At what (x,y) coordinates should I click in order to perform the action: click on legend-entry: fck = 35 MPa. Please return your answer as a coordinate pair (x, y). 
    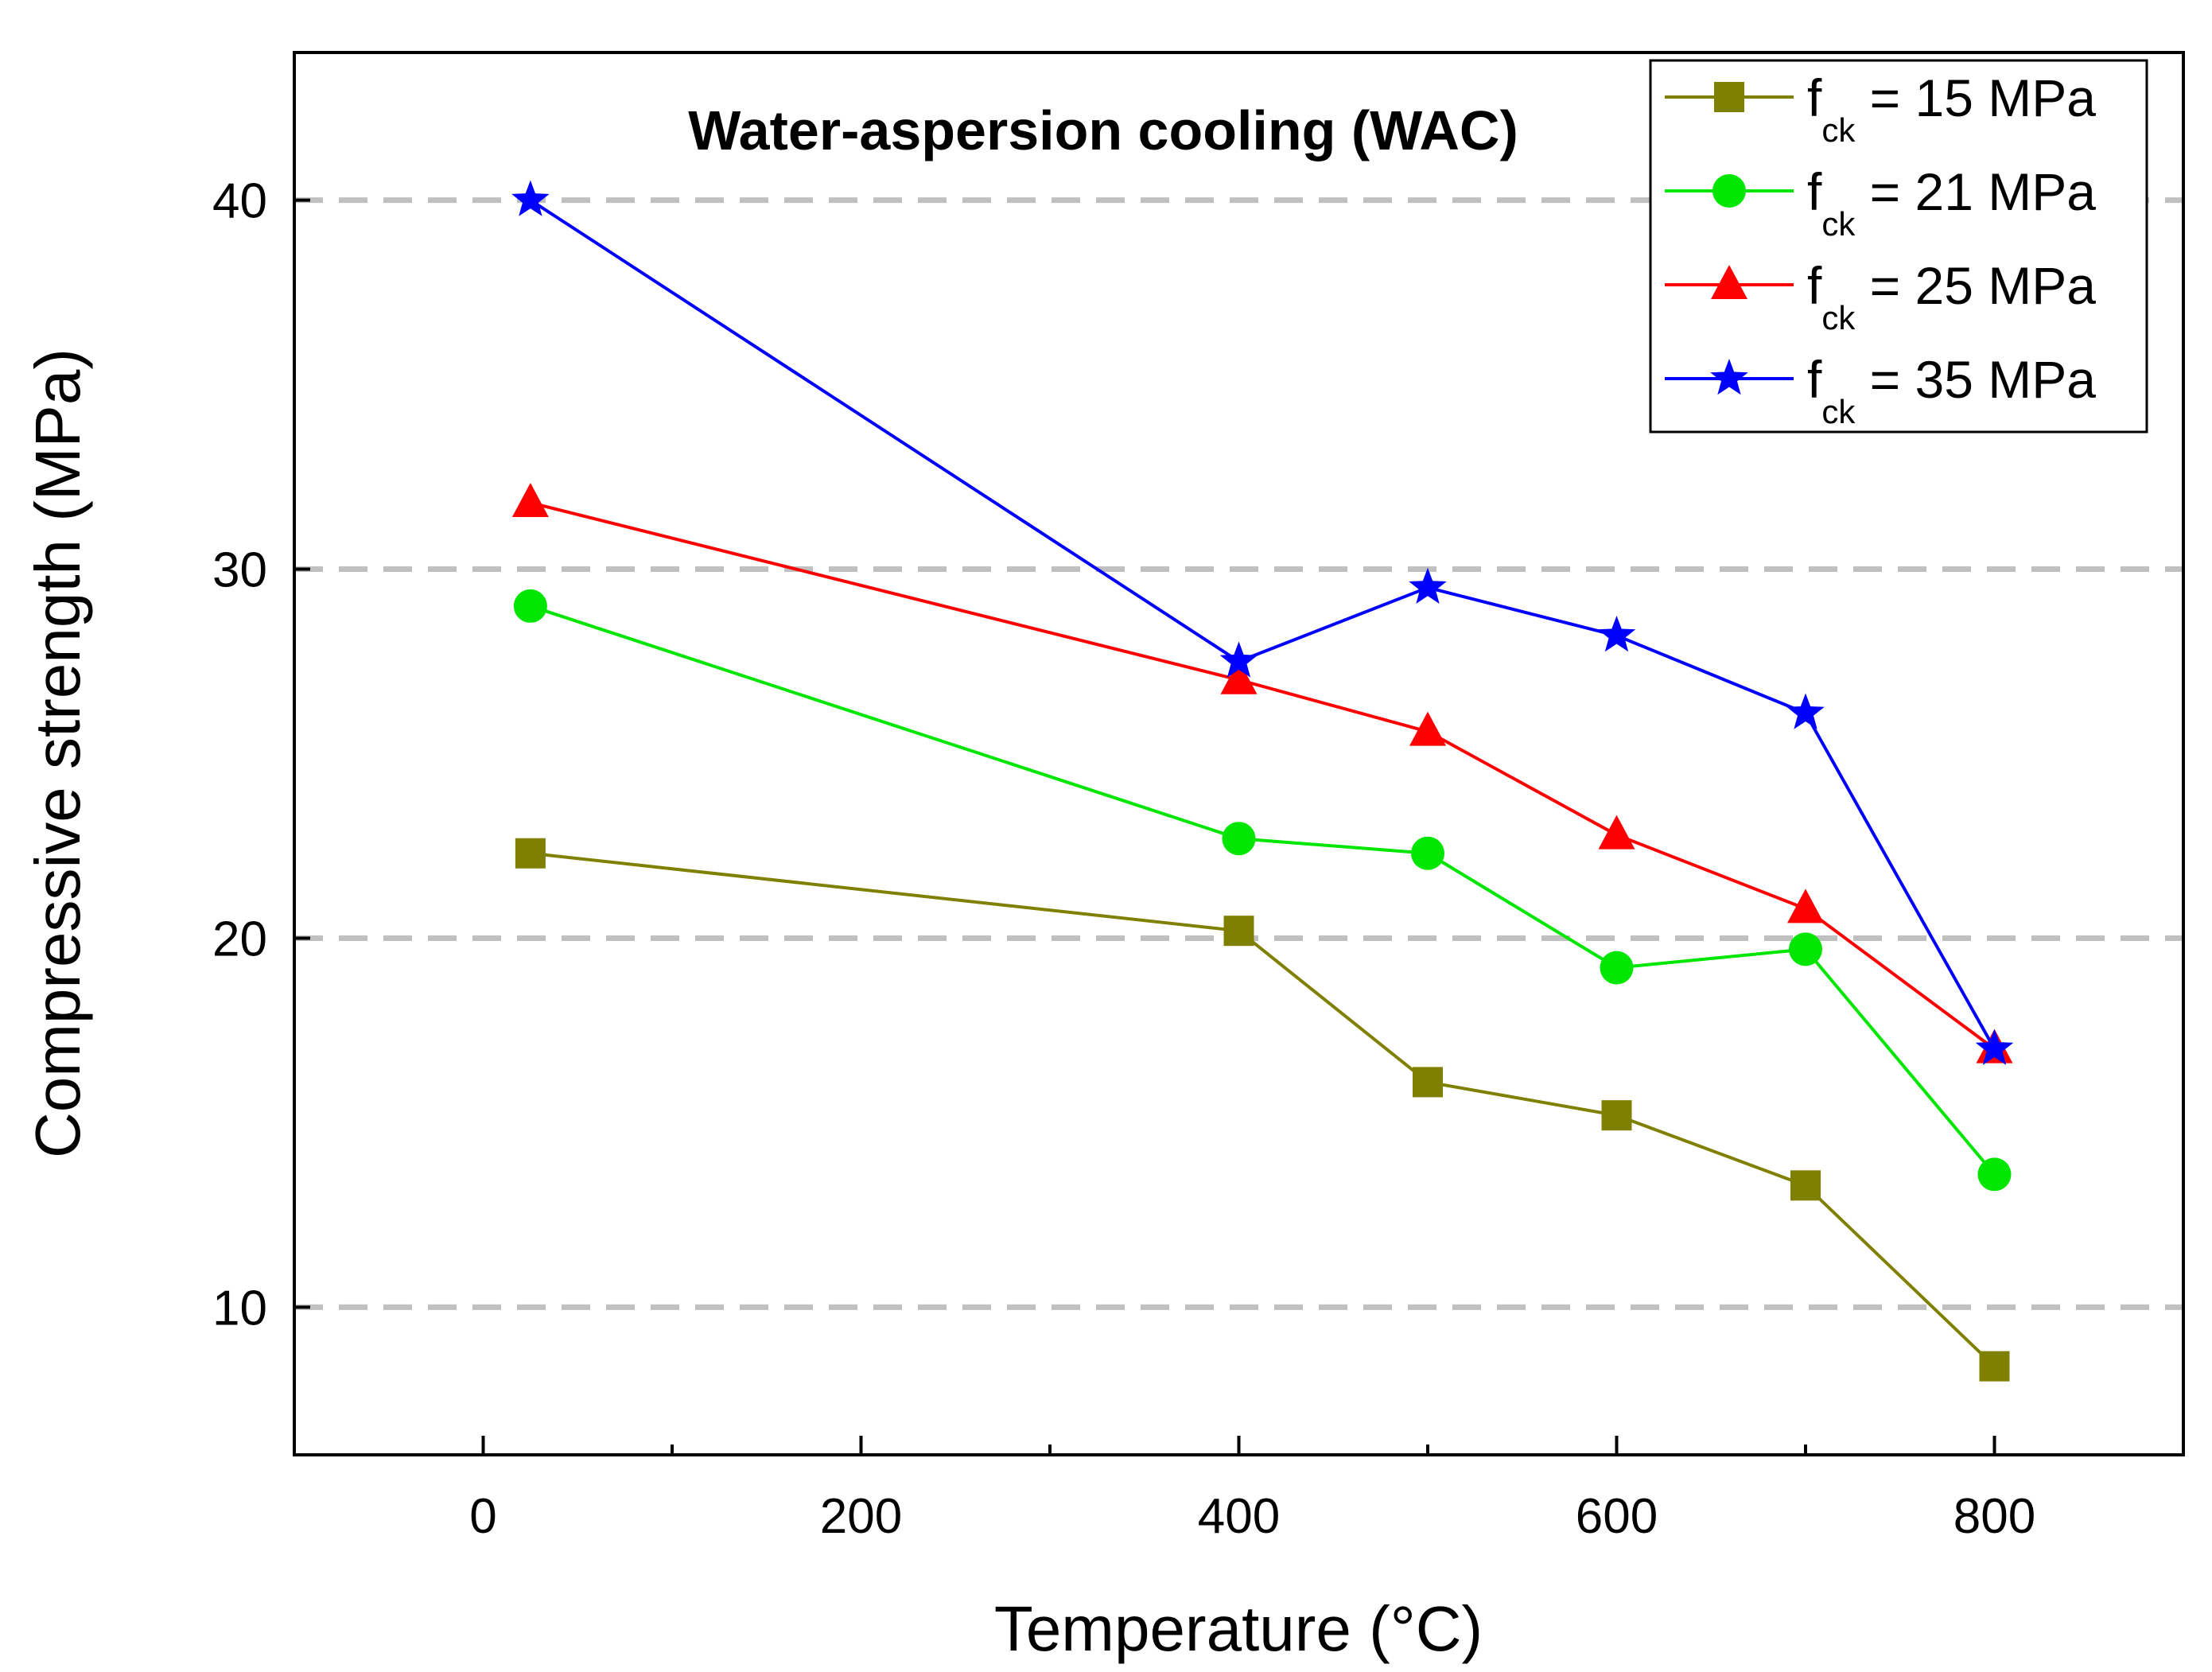
    Looking at the image, I should click on (1880, 390).